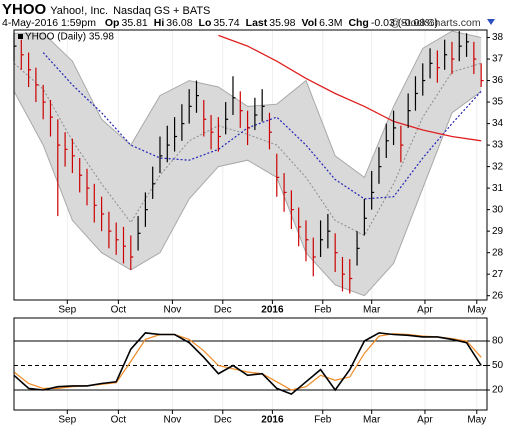 Image resolution: width=520 pixels, height=429 pixels. I want to click on field-value: 6.3M, so click(331, 23).